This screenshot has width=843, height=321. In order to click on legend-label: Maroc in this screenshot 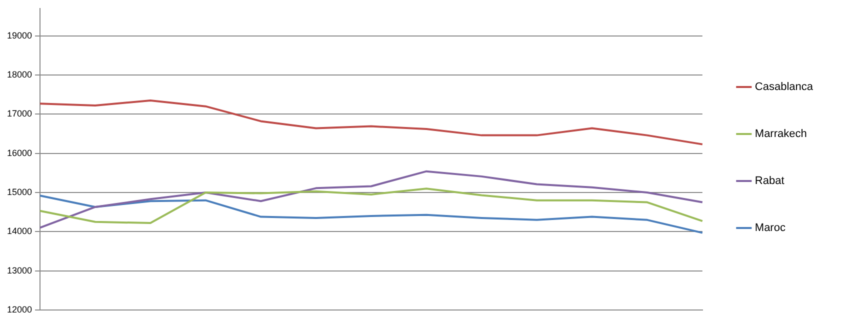, I will do `click(770, 228)`.